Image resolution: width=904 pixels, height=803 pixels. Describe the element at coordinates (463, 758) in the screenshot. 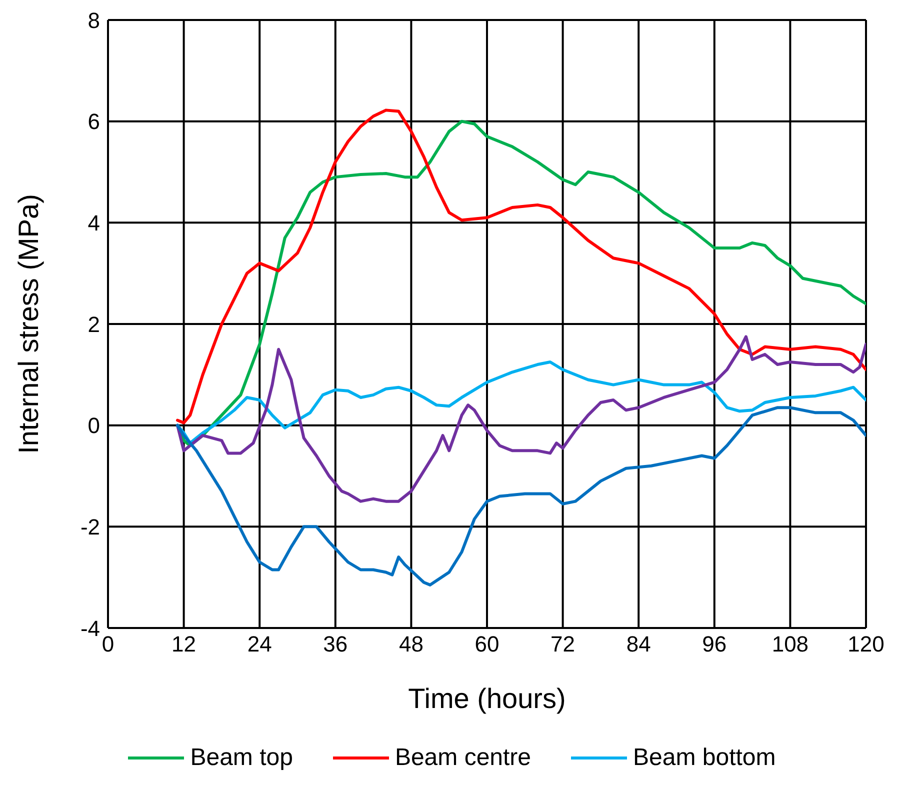

I see `legend-label: Beam centre` at that location.